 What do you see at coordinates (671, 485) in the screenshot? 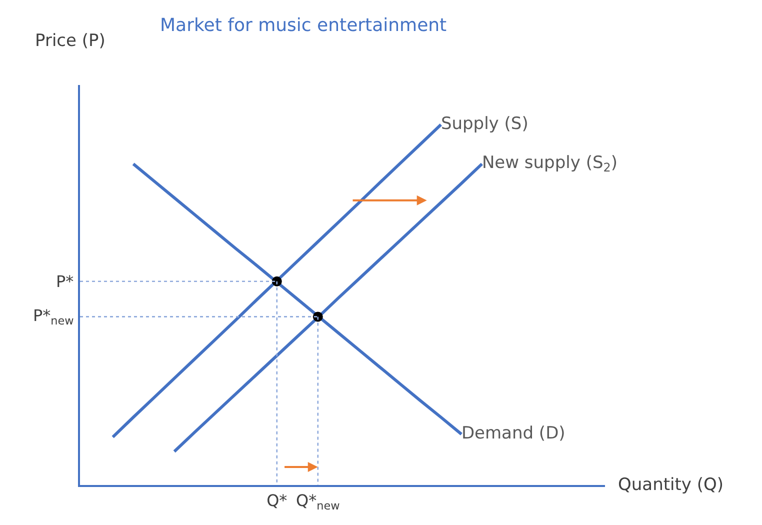
I see `text: Quantity (Q)` at bounding box center [671, 485].